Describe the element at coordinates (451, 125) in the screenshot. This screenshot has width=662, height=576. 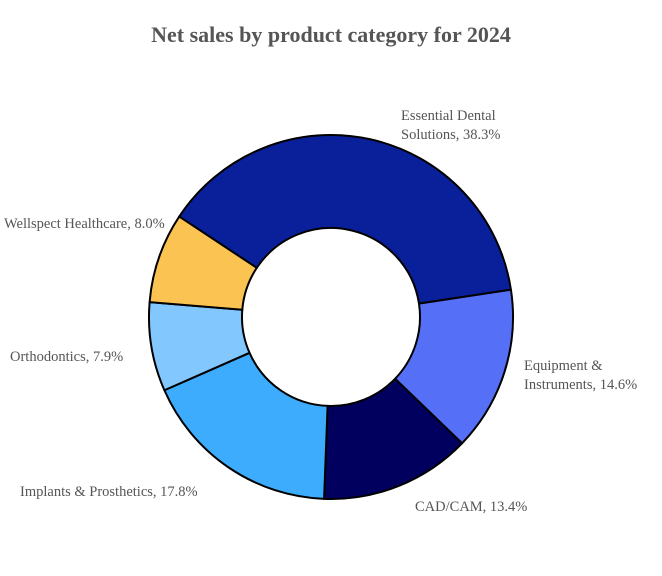
I see `label-essential-dental-solutions: Essential Dental Solutions, 38.3%` at that location.